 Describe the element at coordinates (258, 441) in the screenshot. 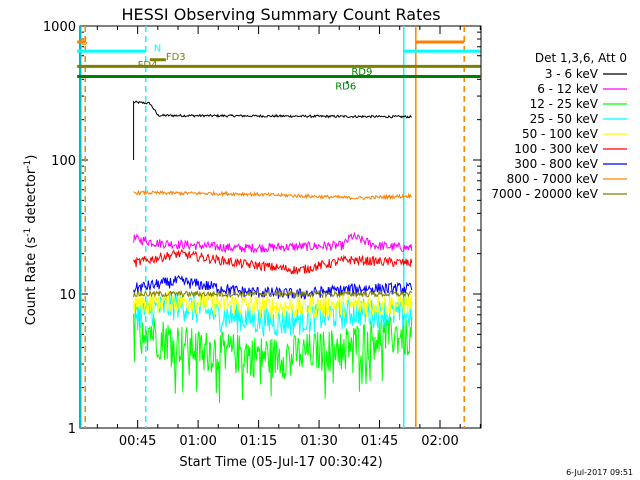

I see `x-tick-label: 01:15` at that location.